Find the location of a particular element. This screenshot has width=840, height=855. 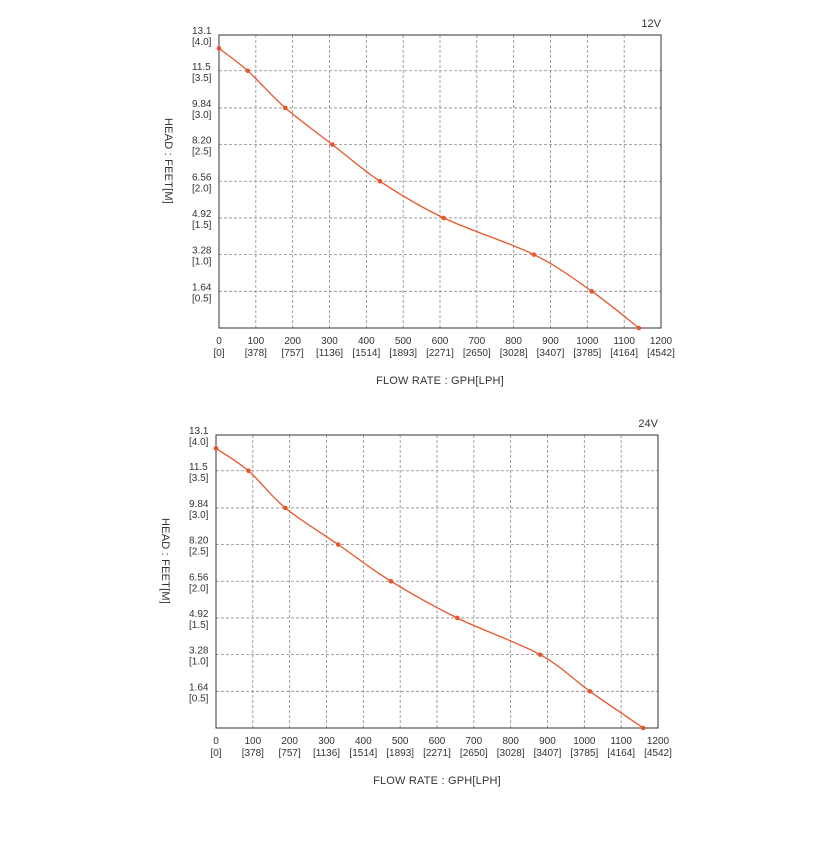

y-tick-label: 1.64 is located at coordinates (202, 287).